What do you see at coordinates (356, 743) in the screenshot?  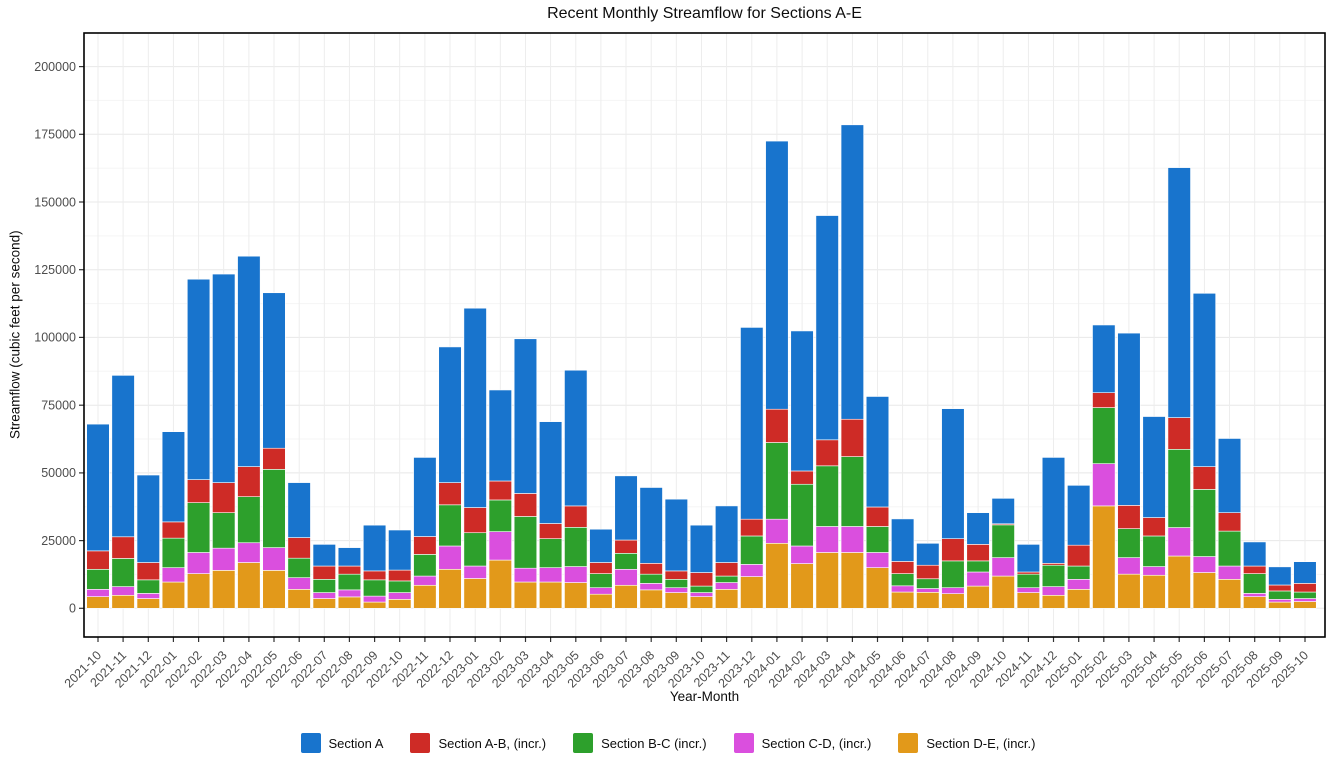 I see `legend-label: Section A` at bounding box center [356, 743].